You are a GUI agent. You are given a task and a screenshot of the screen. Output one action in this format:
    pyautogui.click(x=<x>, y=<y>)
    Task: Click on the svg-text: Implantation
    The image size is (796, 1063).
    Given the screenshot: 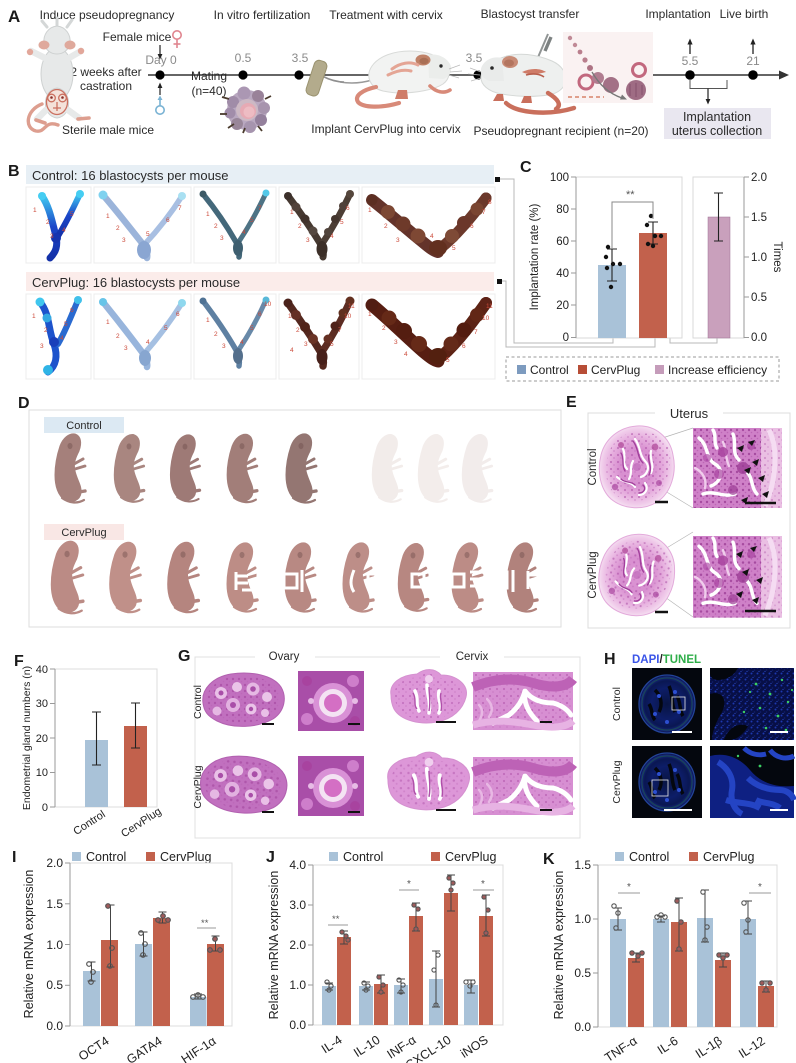 What is the action you would take?
    pyautogui.click(x=677, y=14)
    